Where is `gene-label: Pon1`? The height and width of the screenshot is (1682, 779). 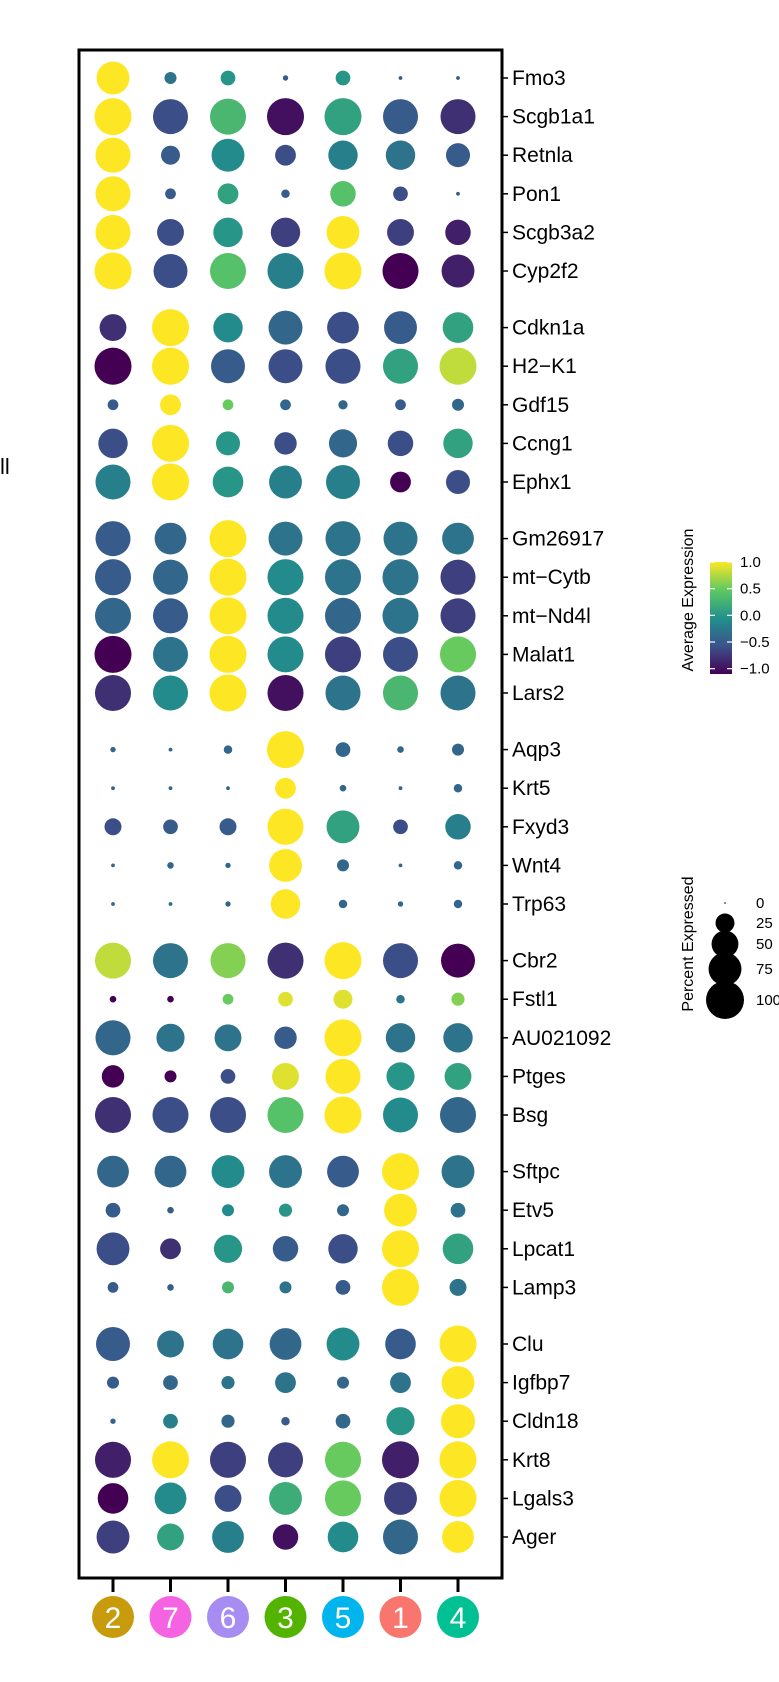 gene-label: Pon1 is located at coordinates (536, 194).